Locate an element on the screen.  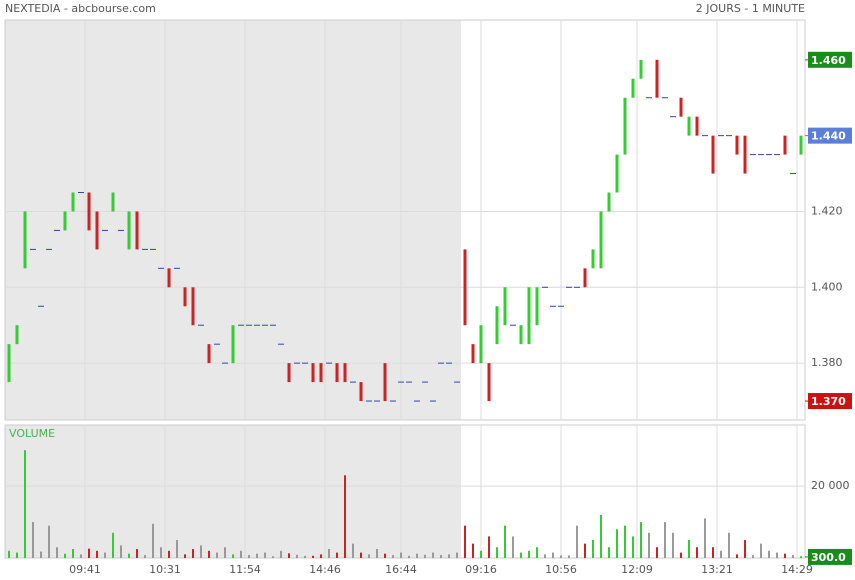
x-tick-label: 11:54 is located at coordinates (245, 569).